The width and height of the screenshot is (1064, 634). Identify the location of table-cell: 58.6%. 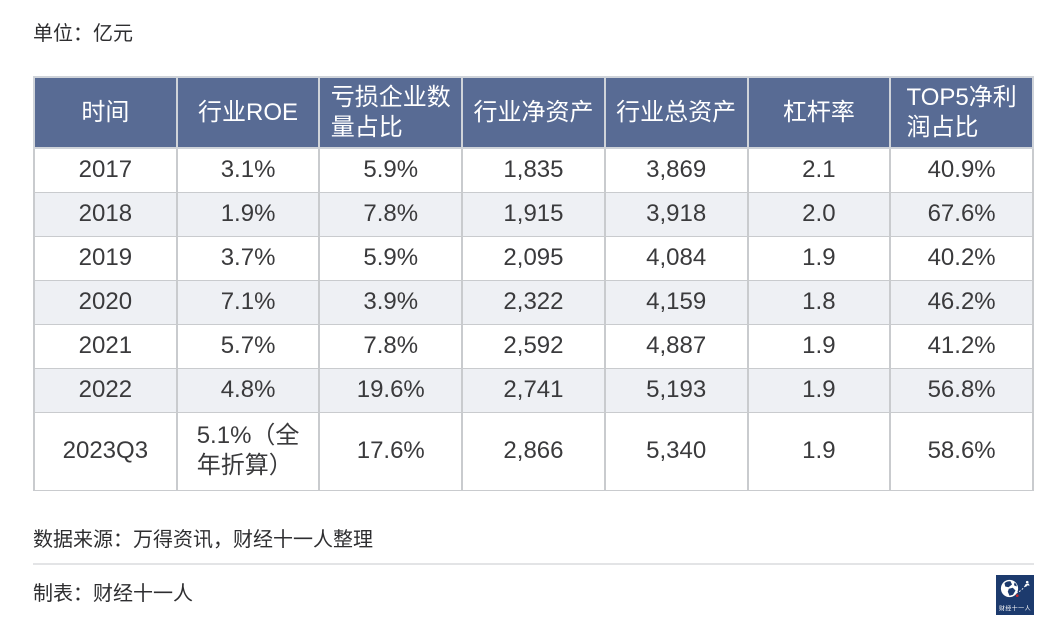
(961, 451).